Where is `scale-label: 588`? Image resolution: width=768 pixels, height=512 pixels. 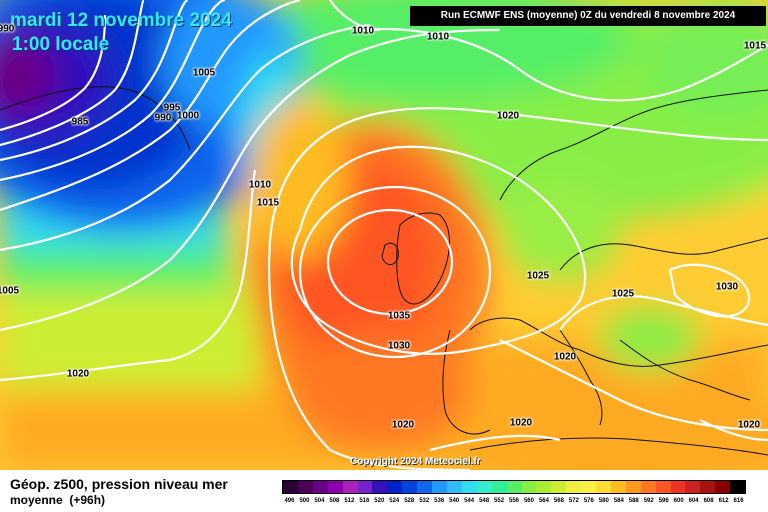 scale-label: 588 is located at coordinates (633, 501).